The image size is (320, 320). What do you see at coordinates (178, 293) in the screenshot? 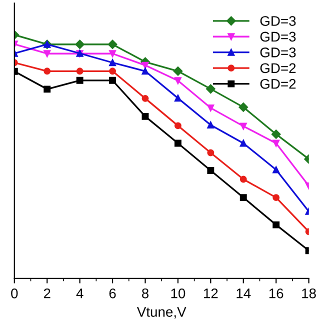
I see `x-tick-label: 10` at bounding box center [178, 293].